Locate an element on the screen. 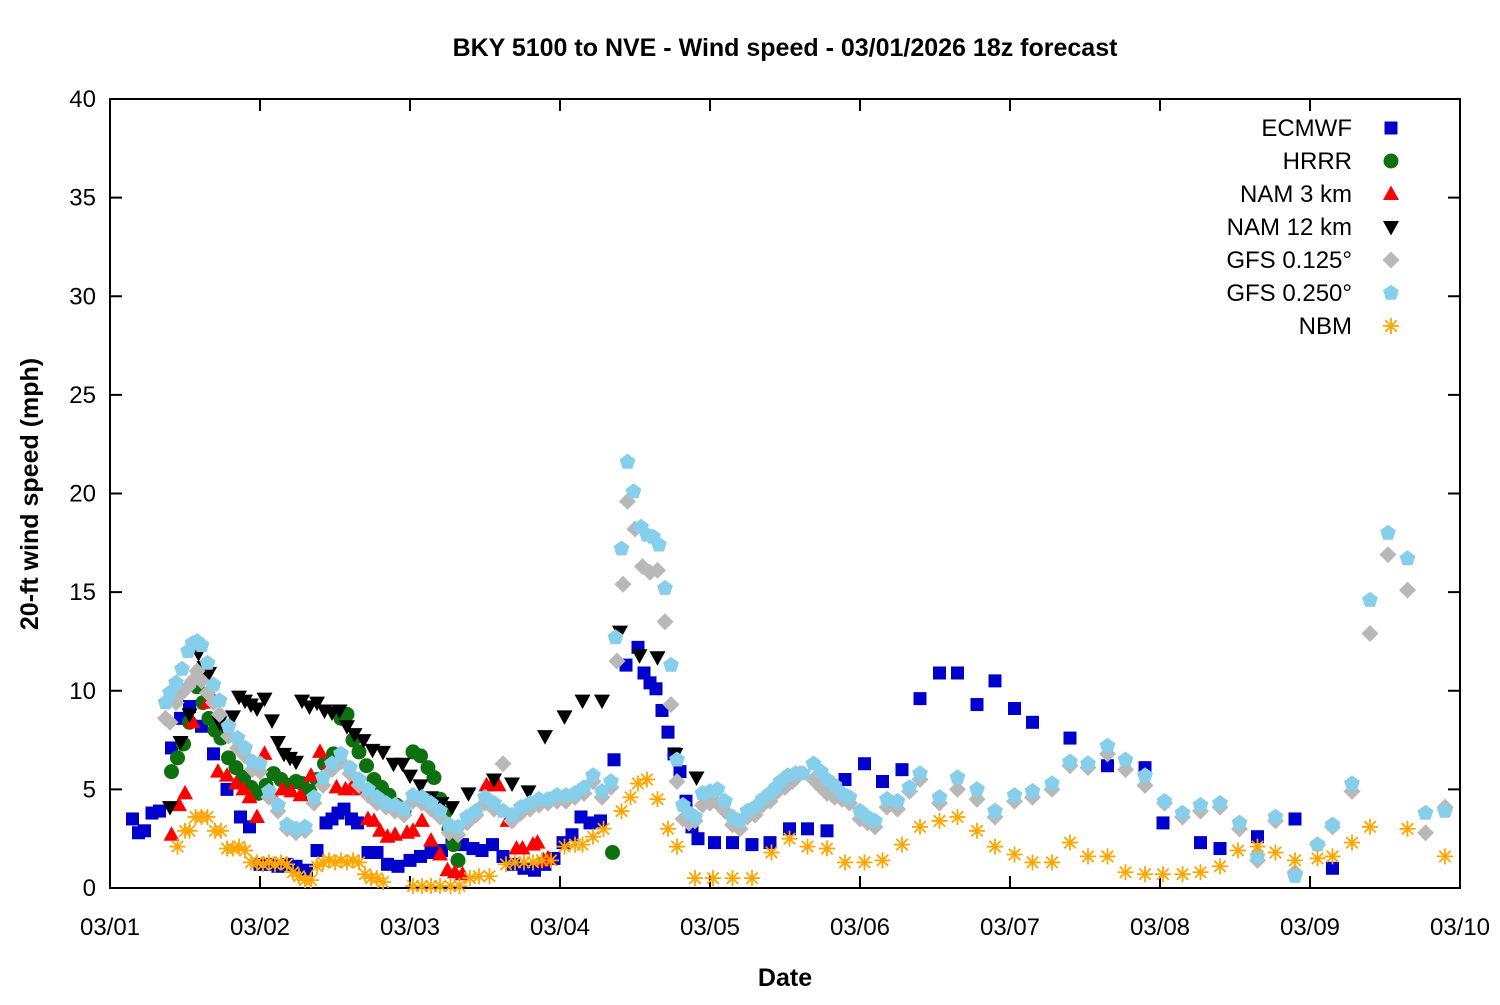 The image size is (1500, 1005). x-tick-label: 03/06 is located at coordinates (860, 927).